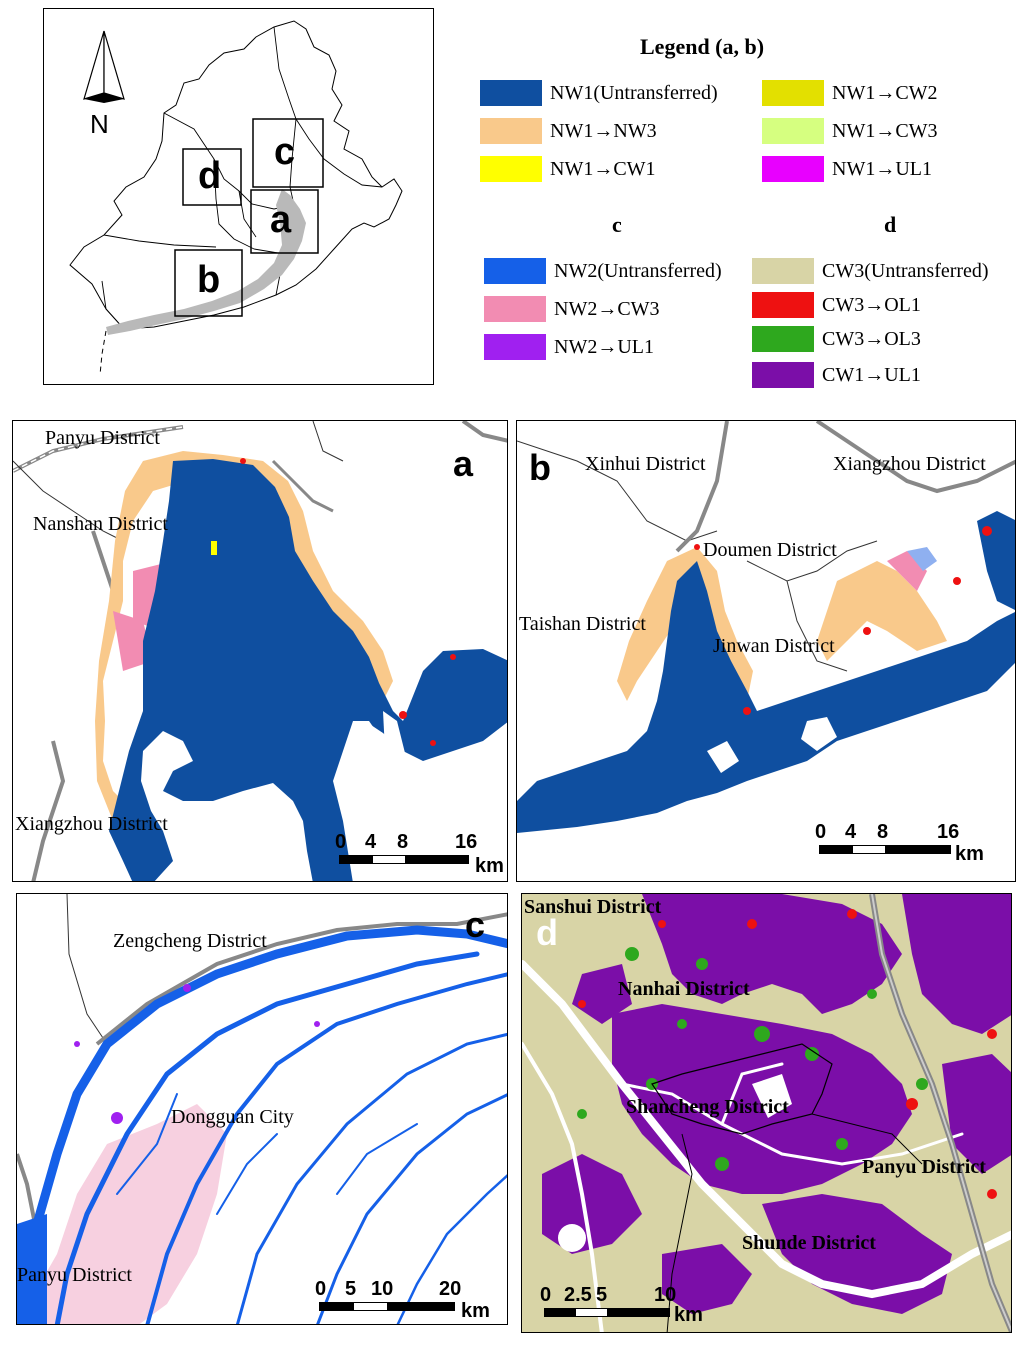 This screenshot has height=1346, width=1024. I want to click on box-c-label: c, so click(285, 152).